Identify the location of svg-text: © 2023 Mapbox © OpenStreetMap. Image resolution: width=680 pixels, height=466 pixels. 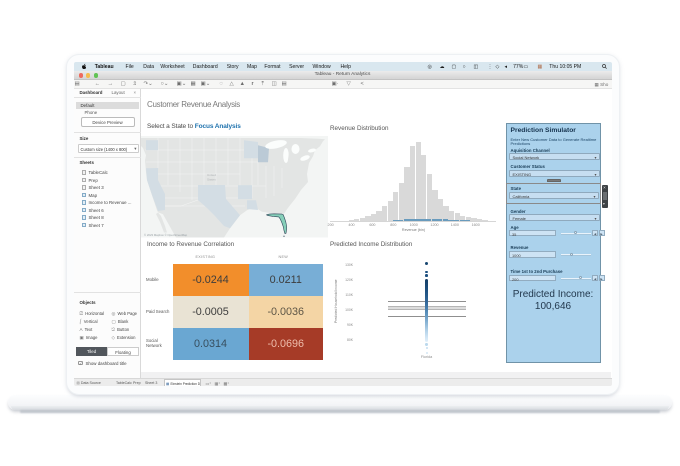
(166, 235).